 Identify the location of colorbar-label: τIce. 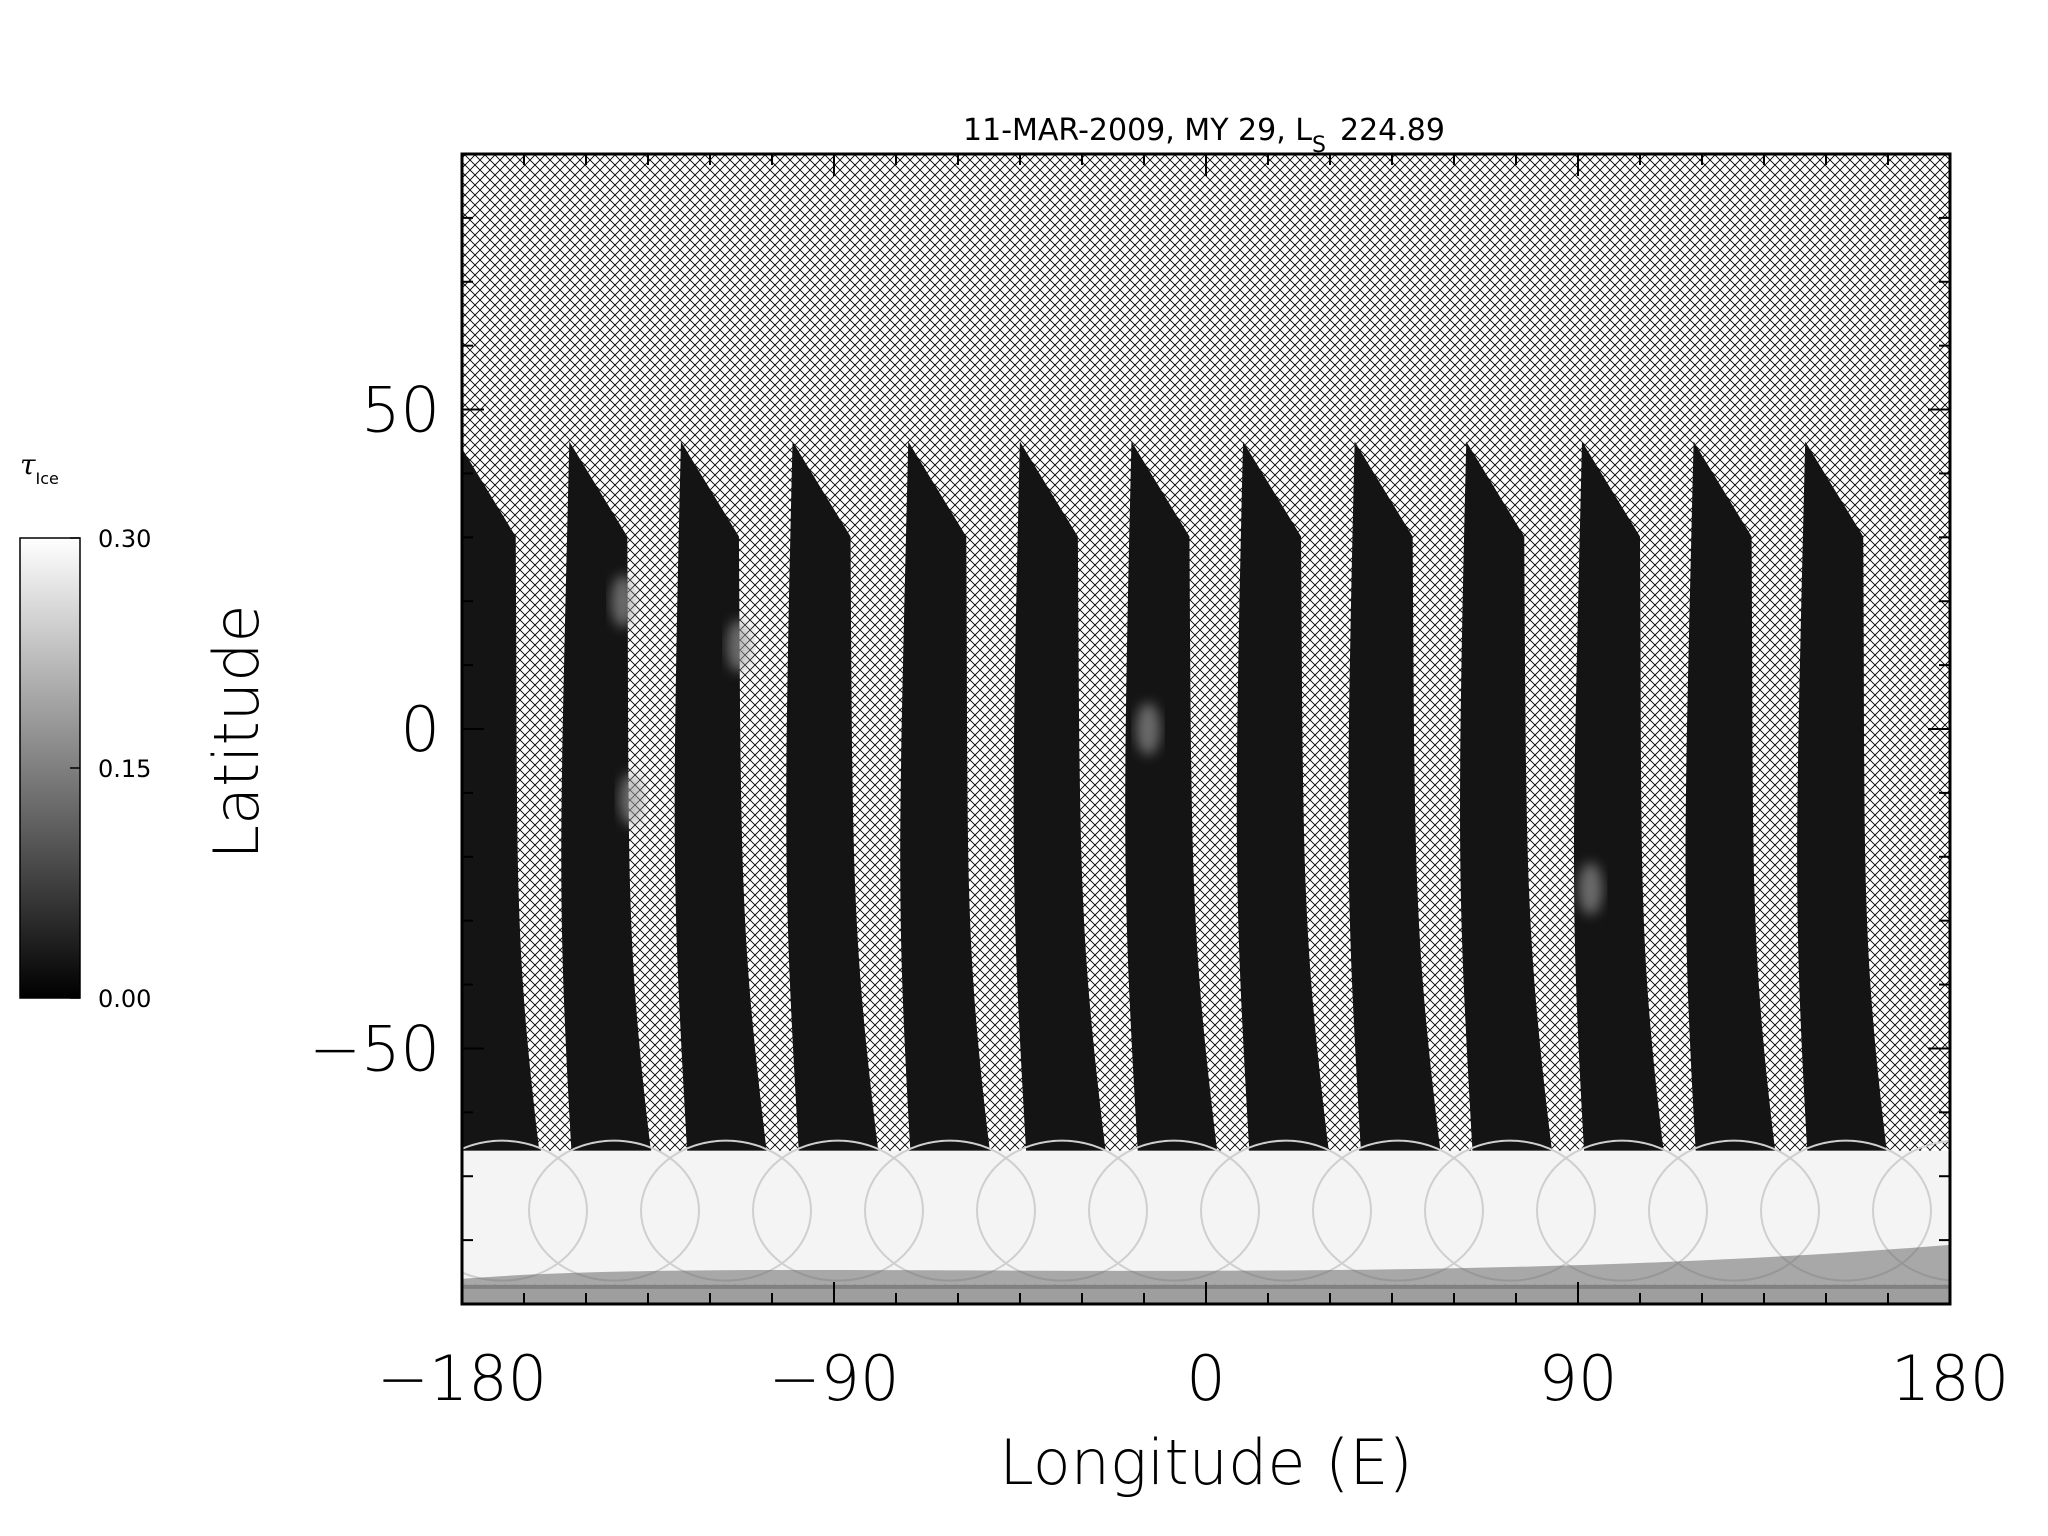
(39, 468).